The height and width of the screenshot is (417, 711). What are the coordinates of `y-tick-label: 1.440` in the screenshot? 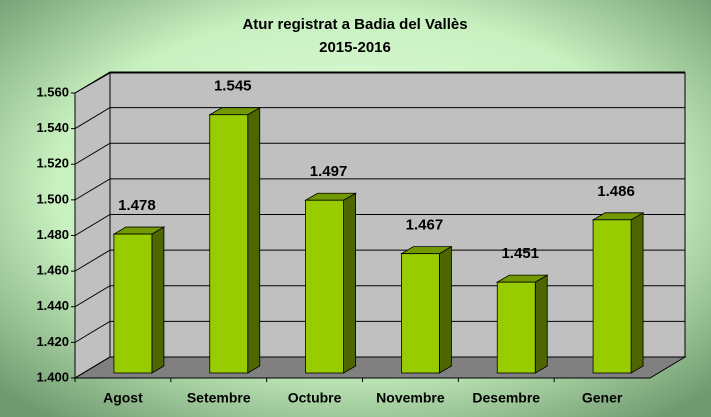 It's located at (52, 305).